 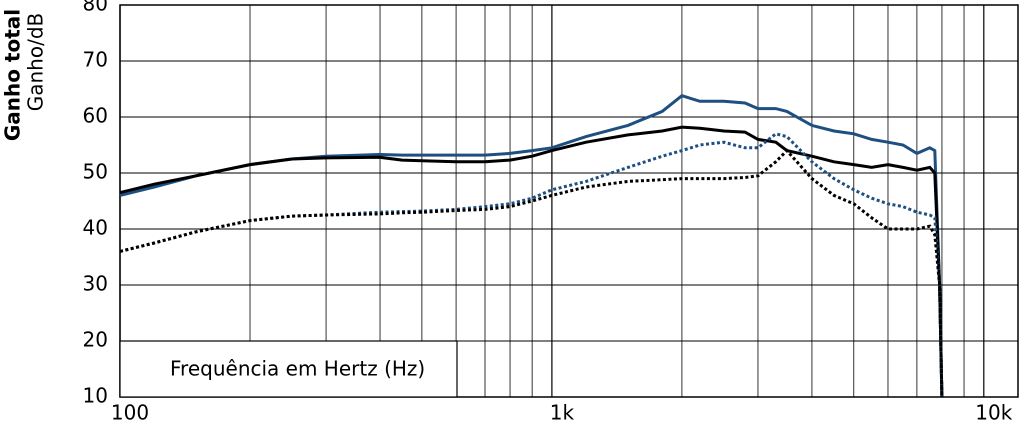 I want to click on y-tick-label: 40, so click(x=95, y=228).